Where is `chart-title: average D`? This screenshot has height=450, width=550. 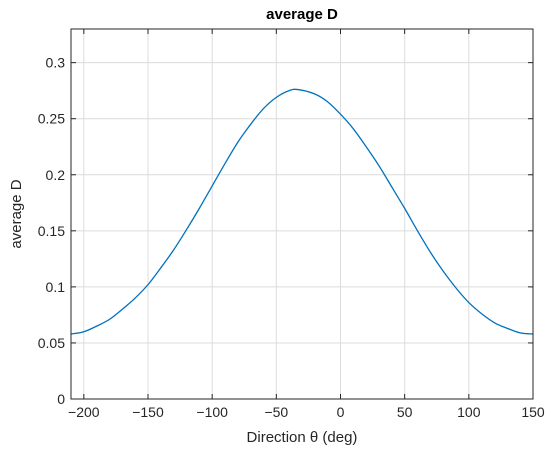
chart-title: average D is located at coordinates (302, 14).